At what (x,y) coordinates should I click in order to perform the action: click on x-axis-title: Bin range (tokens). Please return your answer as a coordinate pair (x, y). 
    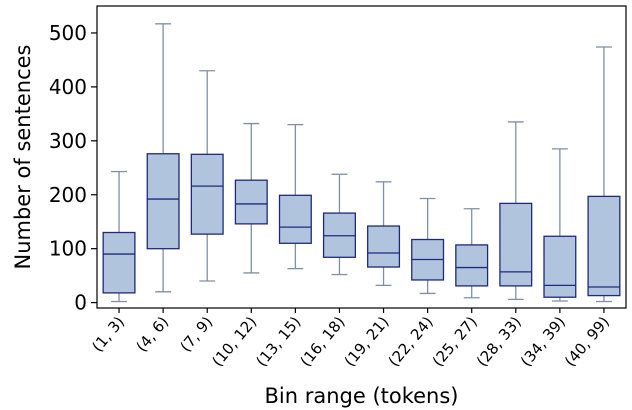
    Looking at the image, I should click on (361, 396).